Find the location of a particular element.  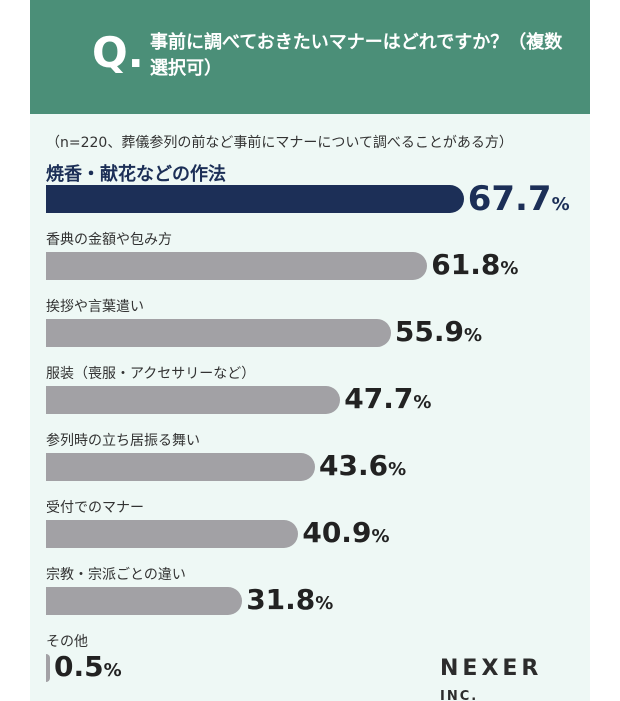

nexer-logo: NEXER INC. is located at coordinates (515, 678).